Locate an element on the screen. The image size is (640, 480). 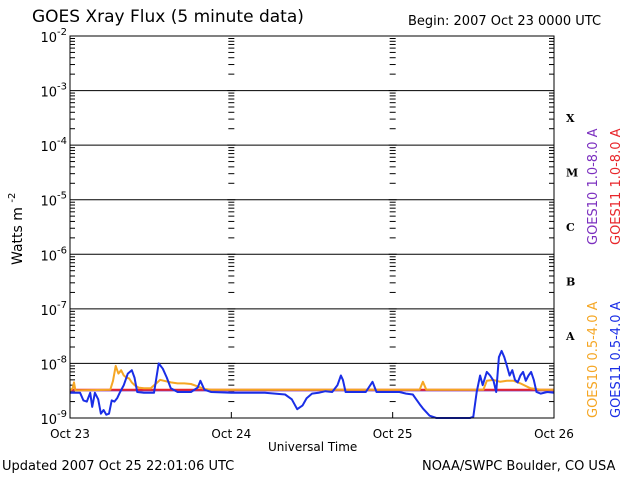
updated-timestamp: Updated 2007 Oct 25 22:01:06 UTC is located at coordinates (118, 466).